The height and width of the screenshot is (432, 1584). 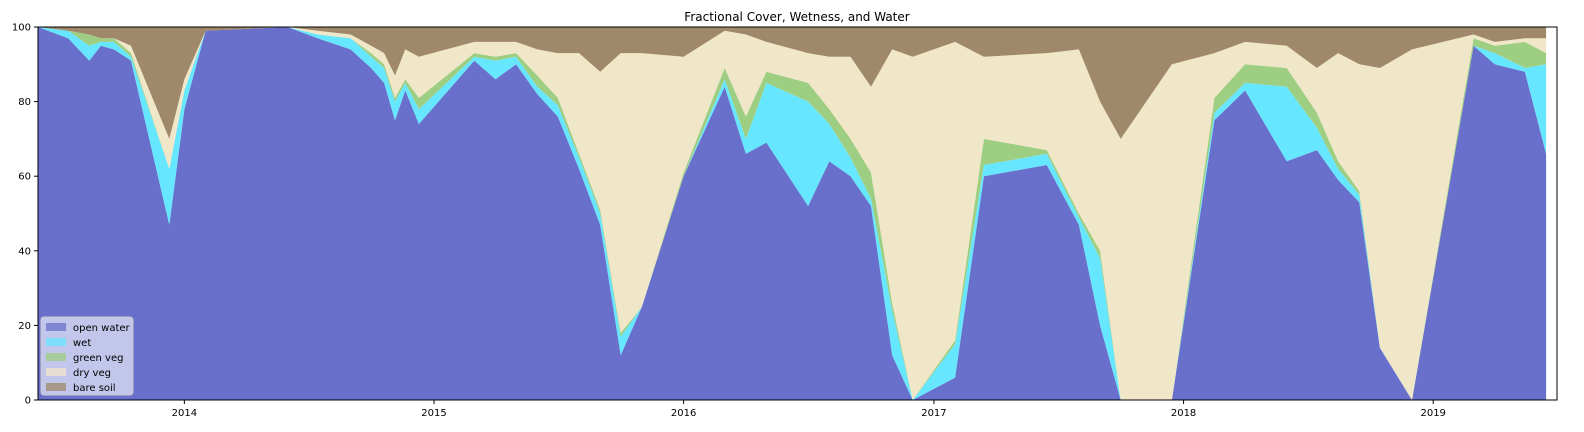 What do you see at coordinates (24, 326) in the screenshot?
I see `y-tick-label: 20` at bounding box center [24, 326].